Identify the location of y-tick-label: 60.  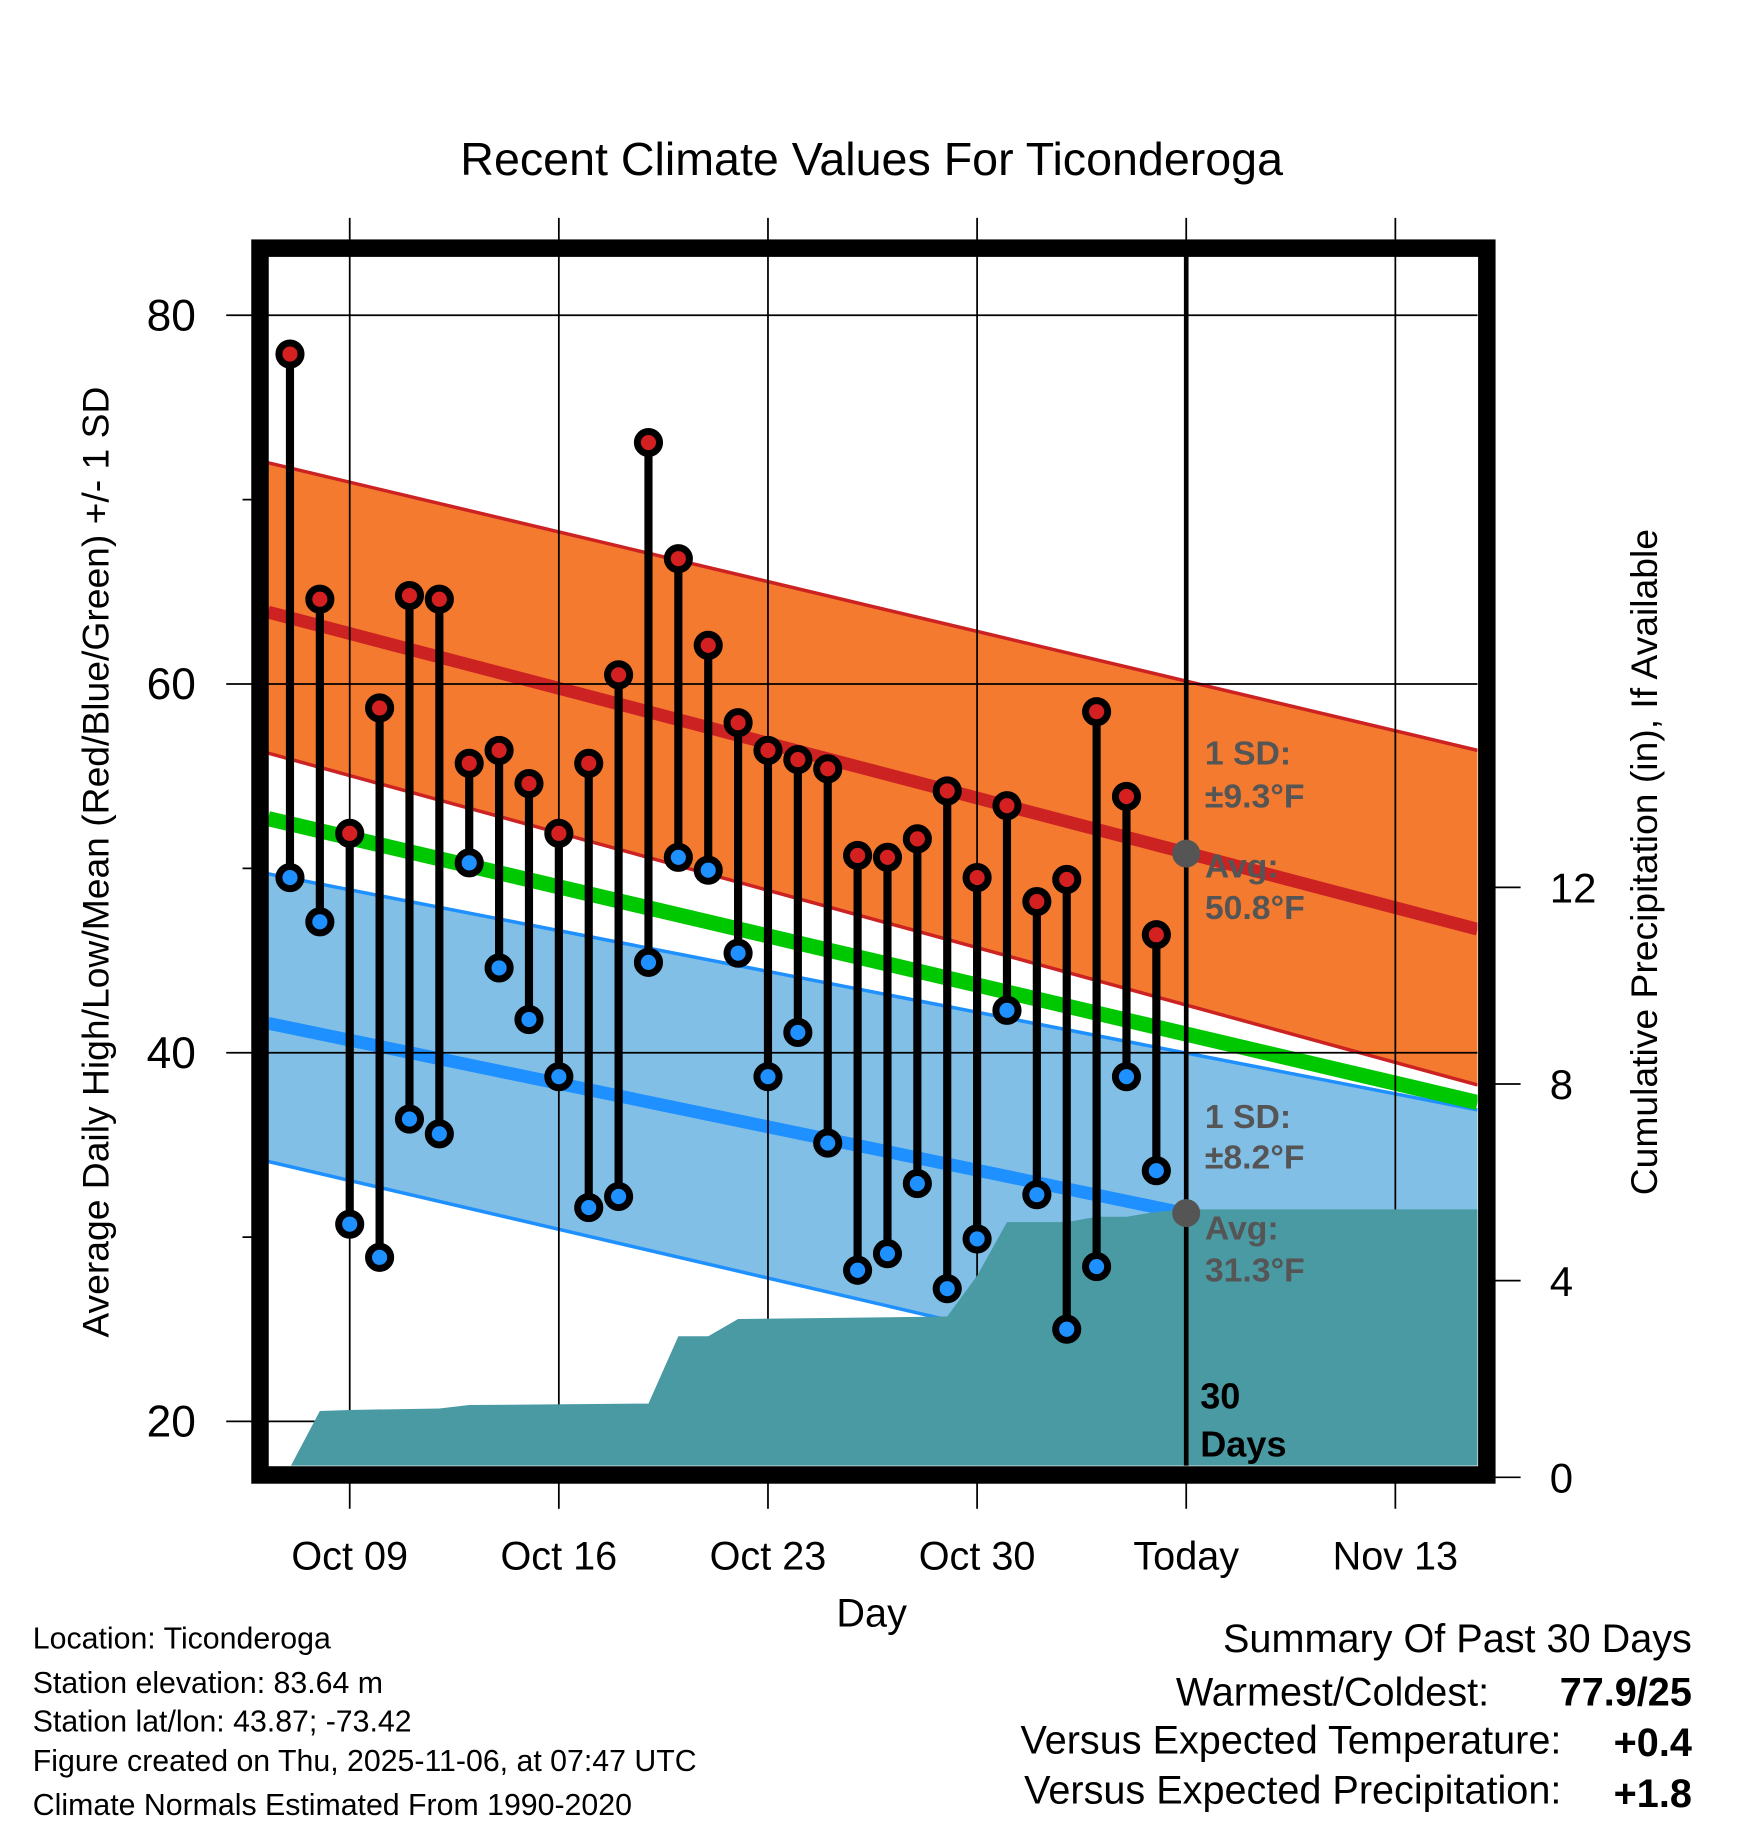
(171, 684).